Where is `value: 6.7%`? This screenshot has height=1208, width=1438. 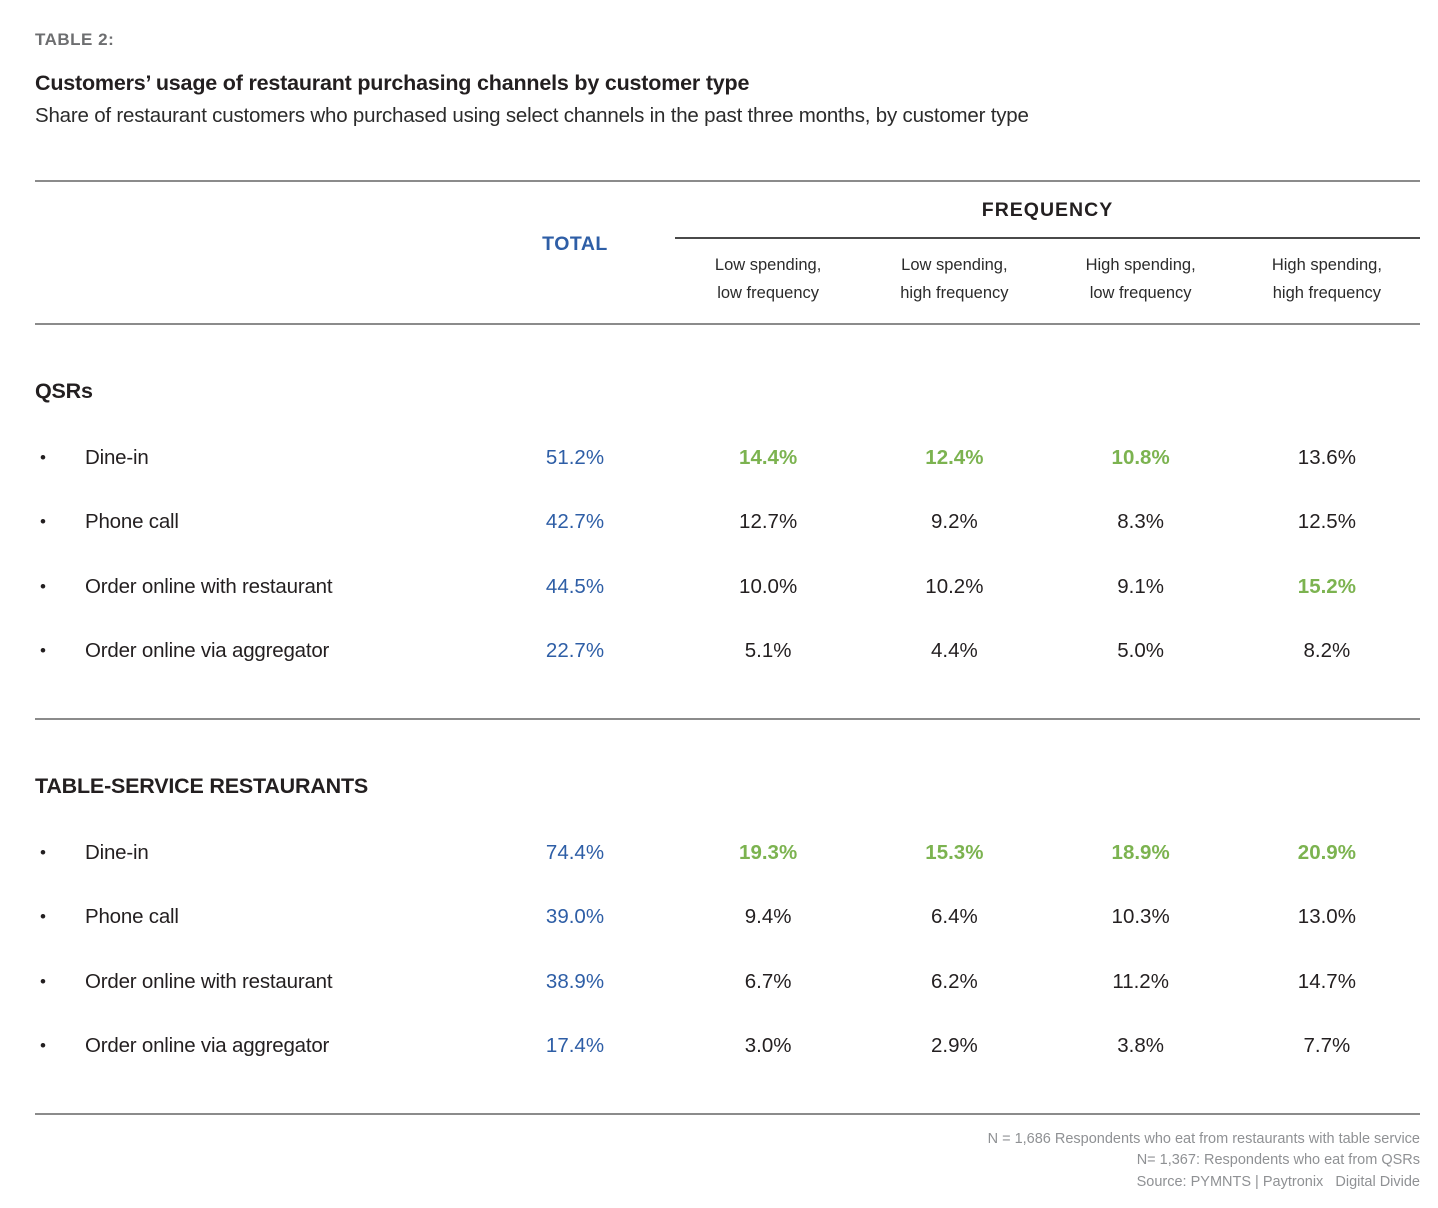 value: 6.7% is located at coordinates (768, 981).